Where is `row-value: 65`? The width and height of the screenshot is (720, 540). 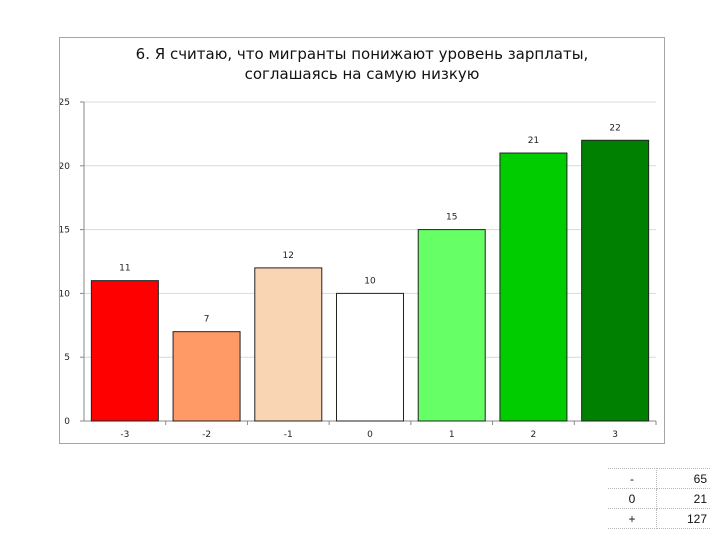 row-value: 65 is located at coordinates (683, 478).